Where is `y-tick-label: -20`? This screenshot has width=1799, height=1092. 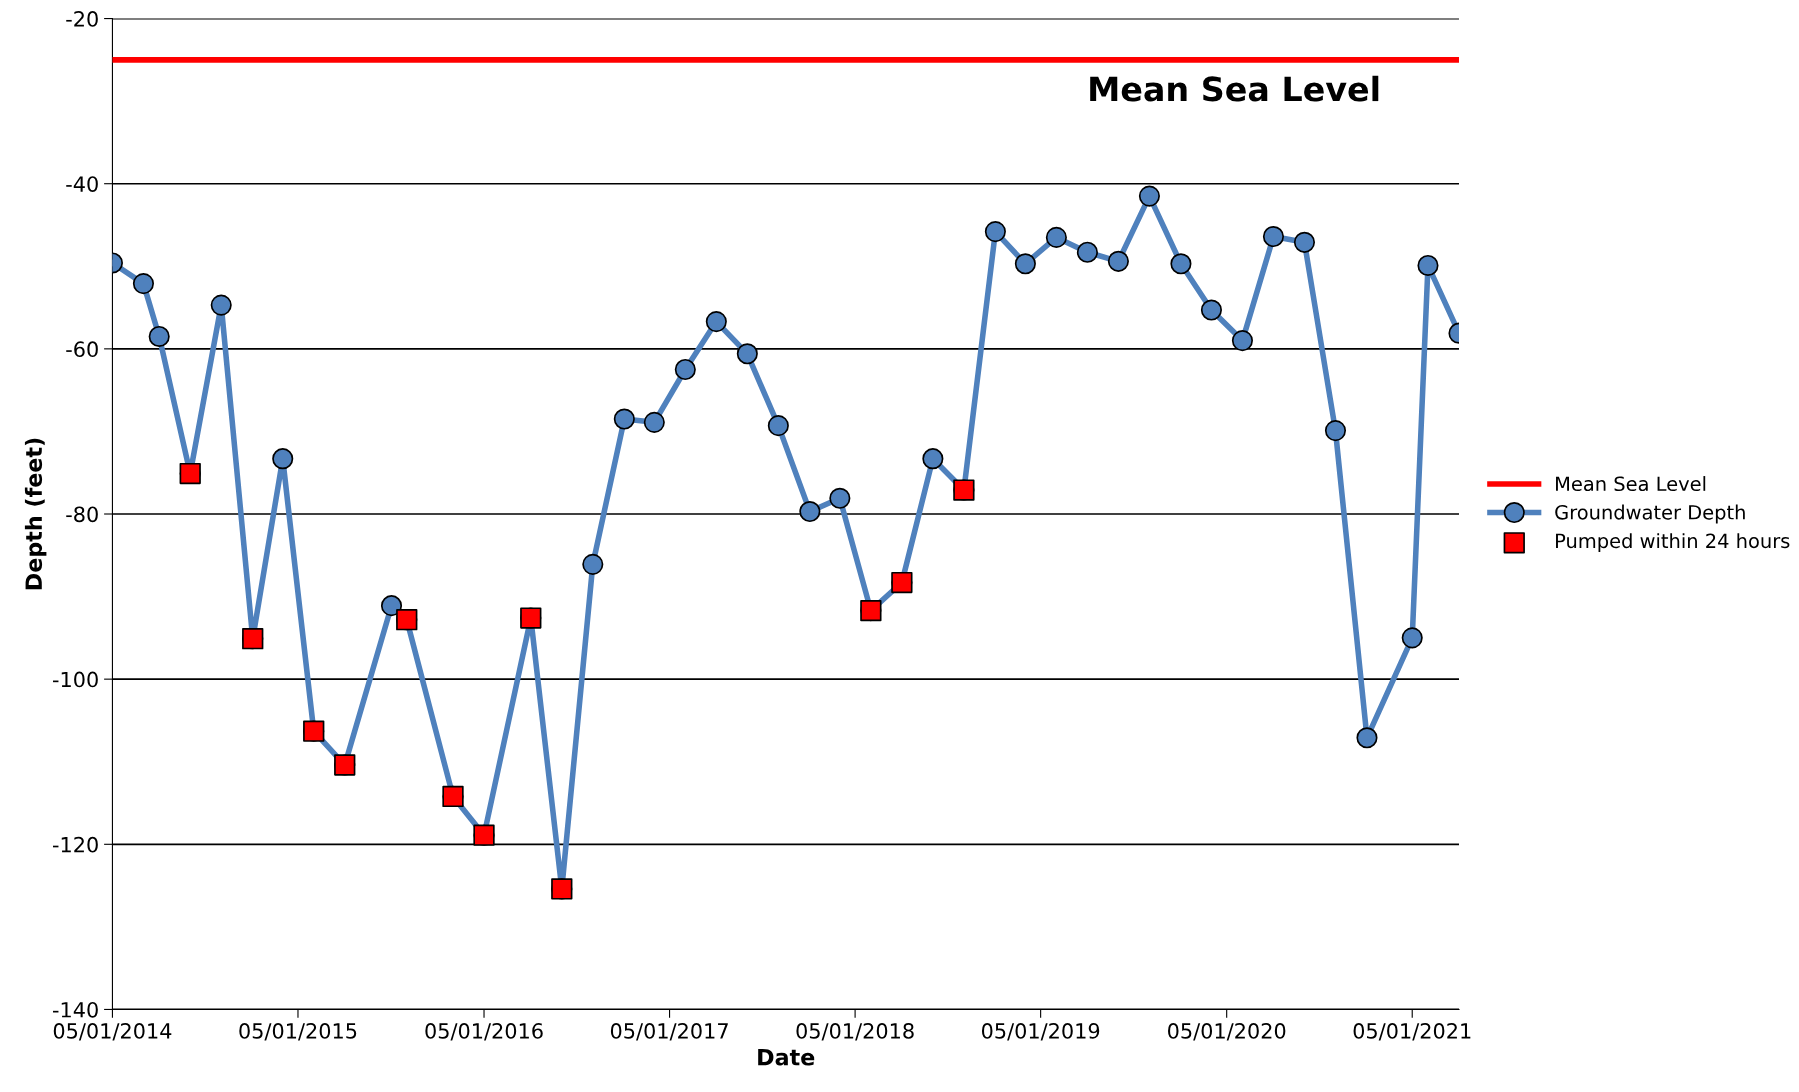
y-tick-label: -20 is located at coordinates (82, 19).